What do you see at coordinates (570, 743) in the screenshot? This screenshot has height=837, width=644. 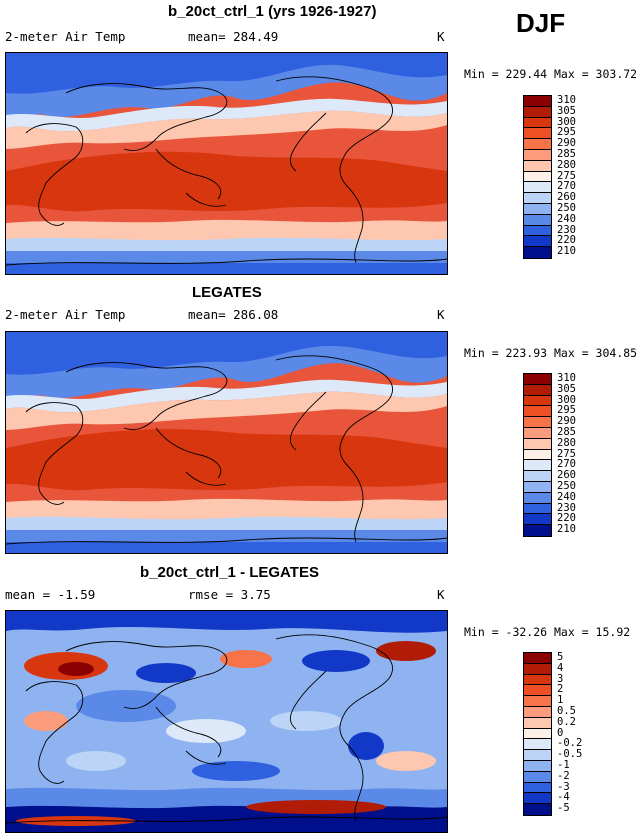 I see `panel-3-colorbar-label: -0.2` at bounding box center [570, 743].